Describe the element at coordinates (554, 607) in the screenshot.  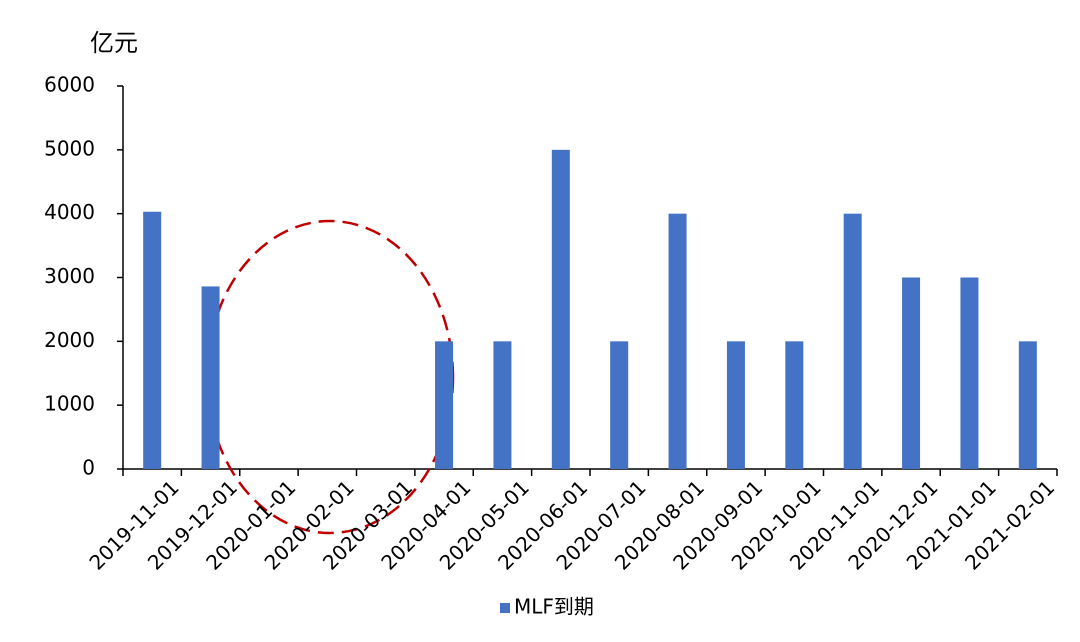
I see `legend-label: MLF到期` at that location.